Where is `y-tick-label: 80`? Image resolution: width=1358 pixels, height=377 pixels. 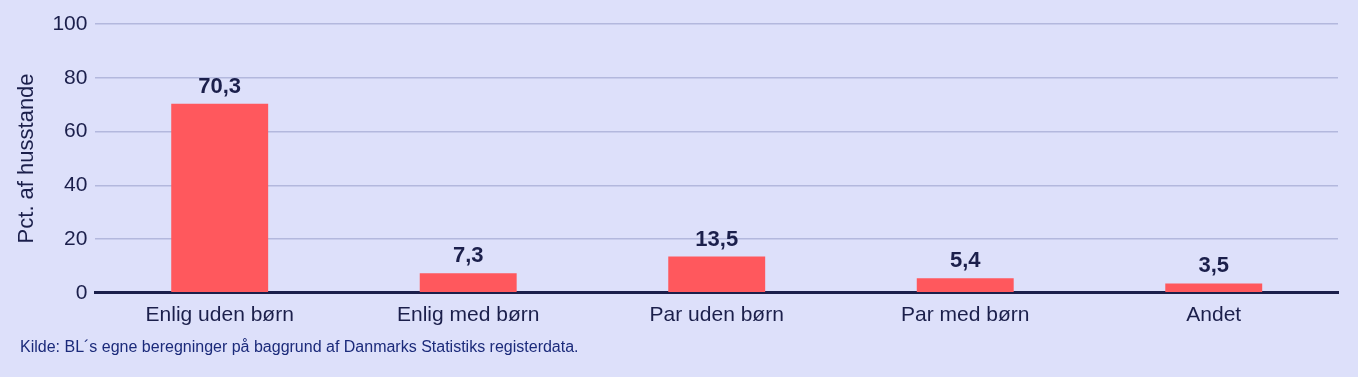
y-tick-label: 80 is located at coordinates (76, 76).